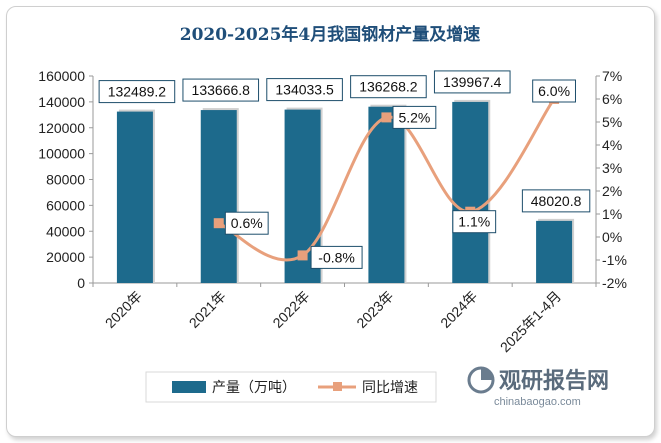 The height and width of the screenshot is (443, 661). I want to click on bar-data-label: 136268.2, so click(388, 87).